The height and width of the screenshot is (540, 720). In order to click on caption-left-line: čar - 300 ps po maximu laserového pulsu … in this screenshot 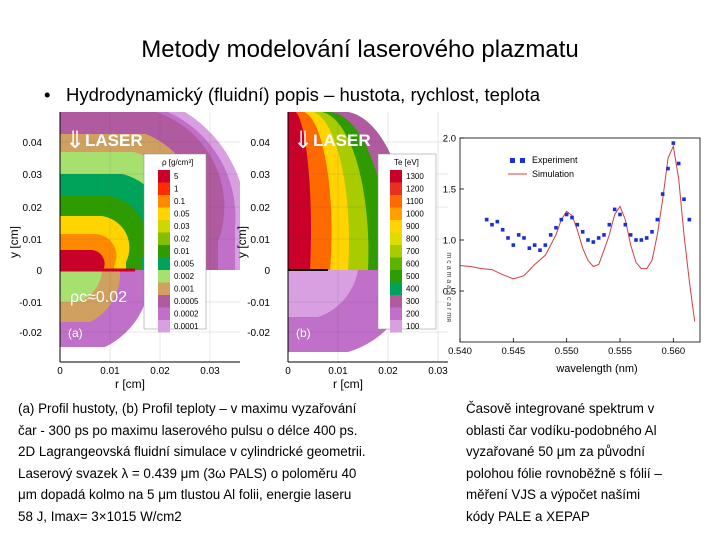, I will do `click(188, 430)`.